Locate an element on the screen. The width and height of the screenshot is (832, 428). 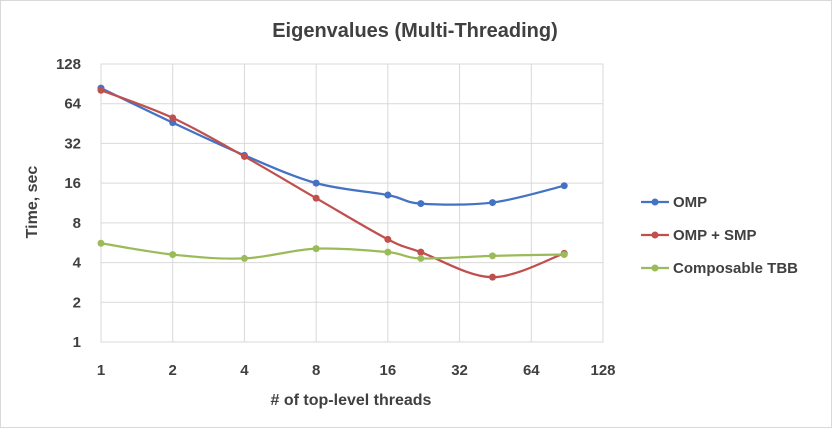
x-tick-label: 32 is located at coordinates (459, 370).